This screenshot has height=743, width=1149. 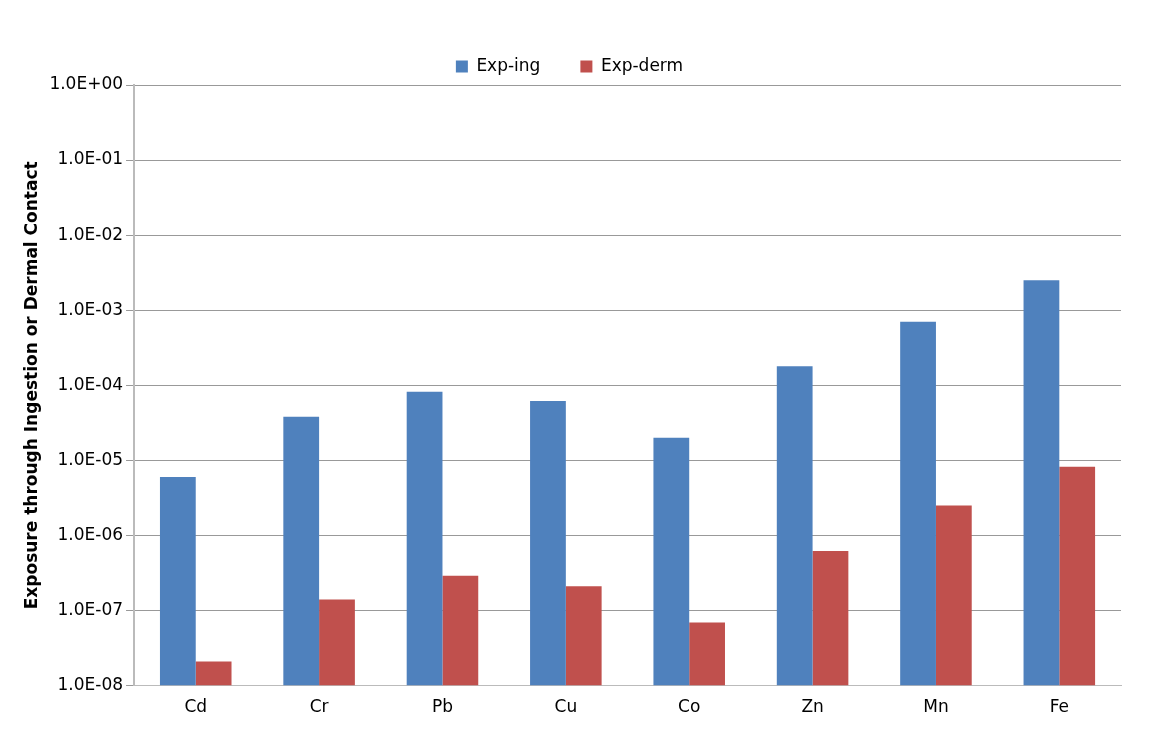 I want to click on y-tick-label: 1.0E-07, so click(x=90, y=608).